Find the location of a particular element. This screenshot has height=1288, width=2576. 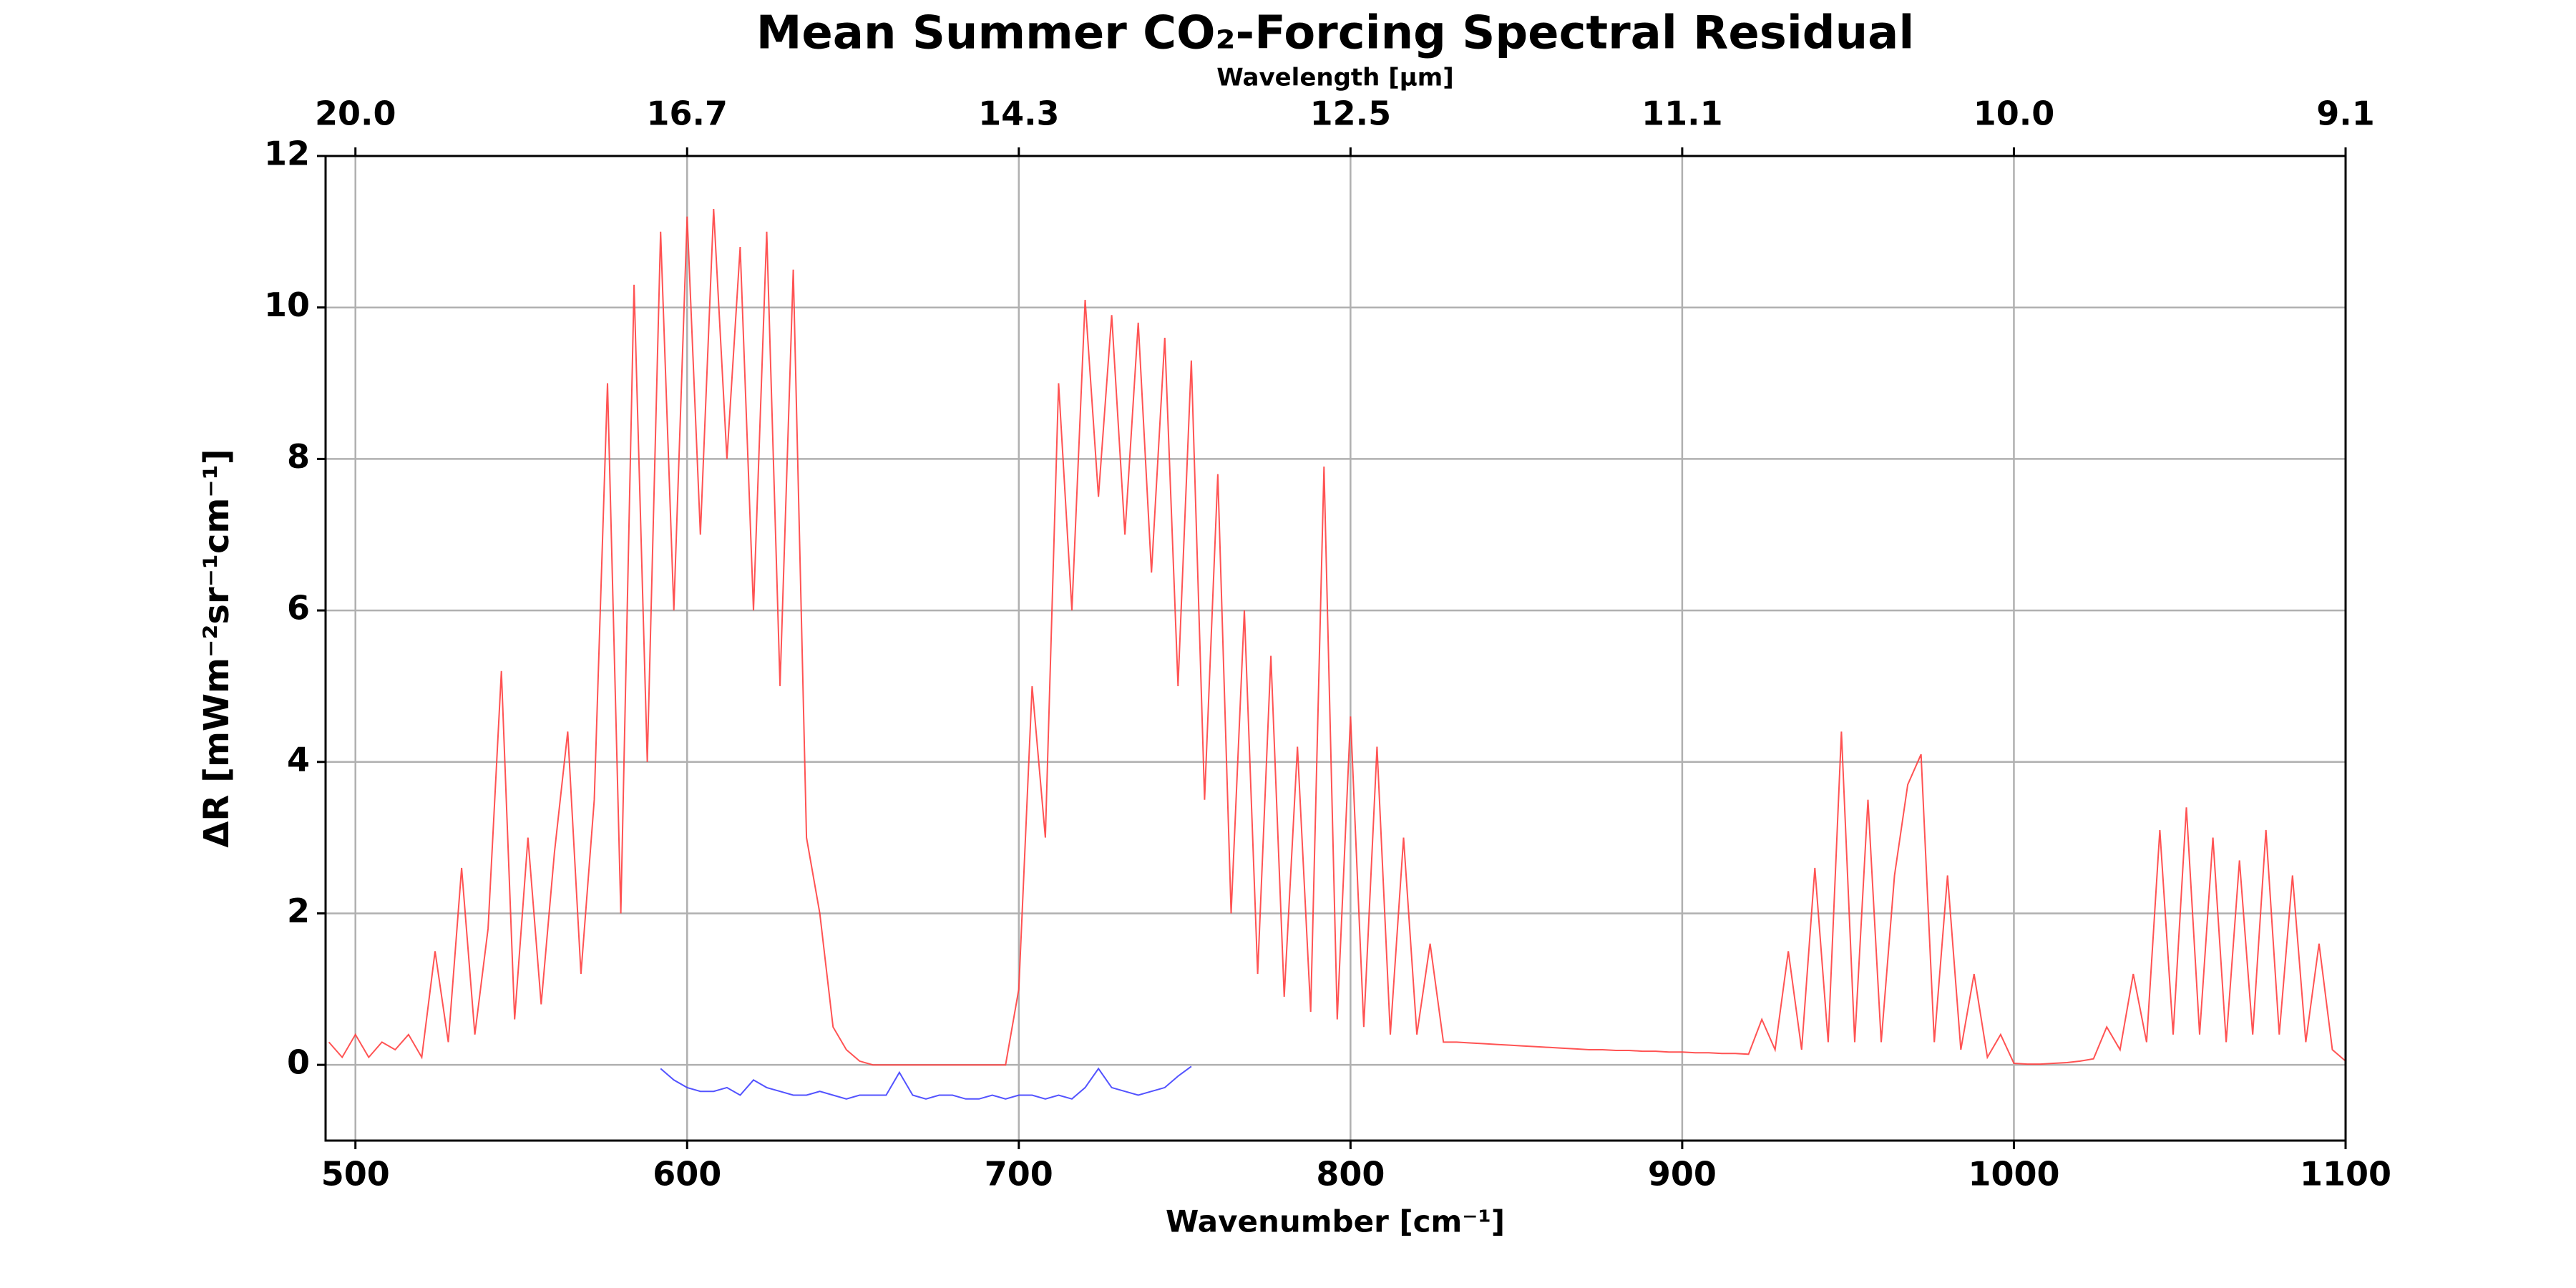

y-tick-label: 8 is located at coordinates (298, 456).